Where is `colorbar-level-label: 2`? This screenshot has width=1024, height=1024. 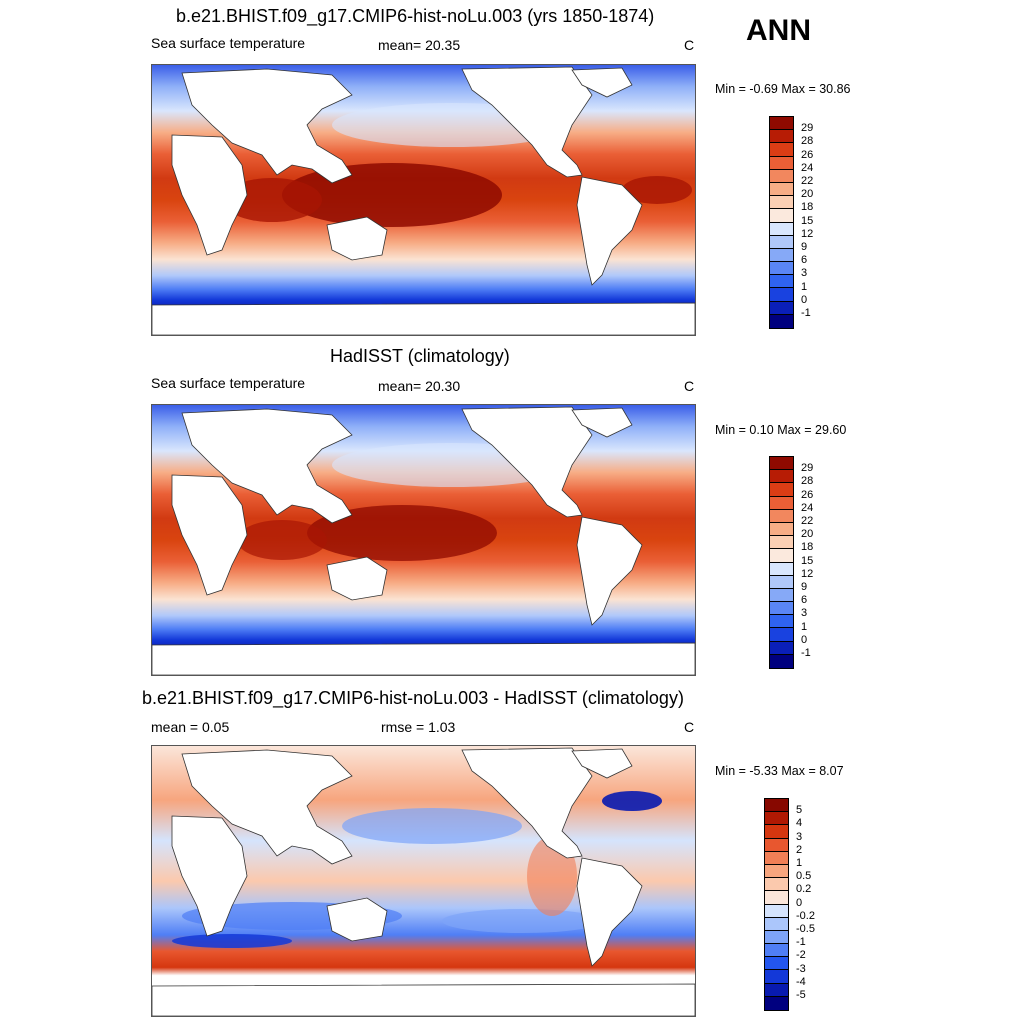 colorbar-level-label: 2 is located at coordinates (799, 849).